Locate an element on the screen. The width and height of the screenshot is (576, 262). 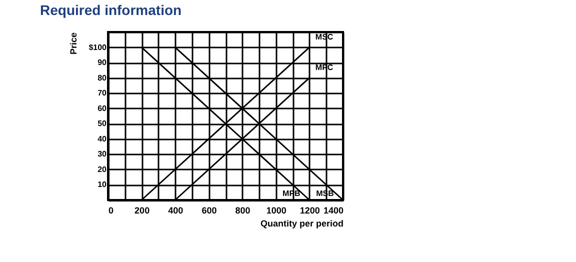
y-tick-label: 50 is located at coordinates (103, 123).